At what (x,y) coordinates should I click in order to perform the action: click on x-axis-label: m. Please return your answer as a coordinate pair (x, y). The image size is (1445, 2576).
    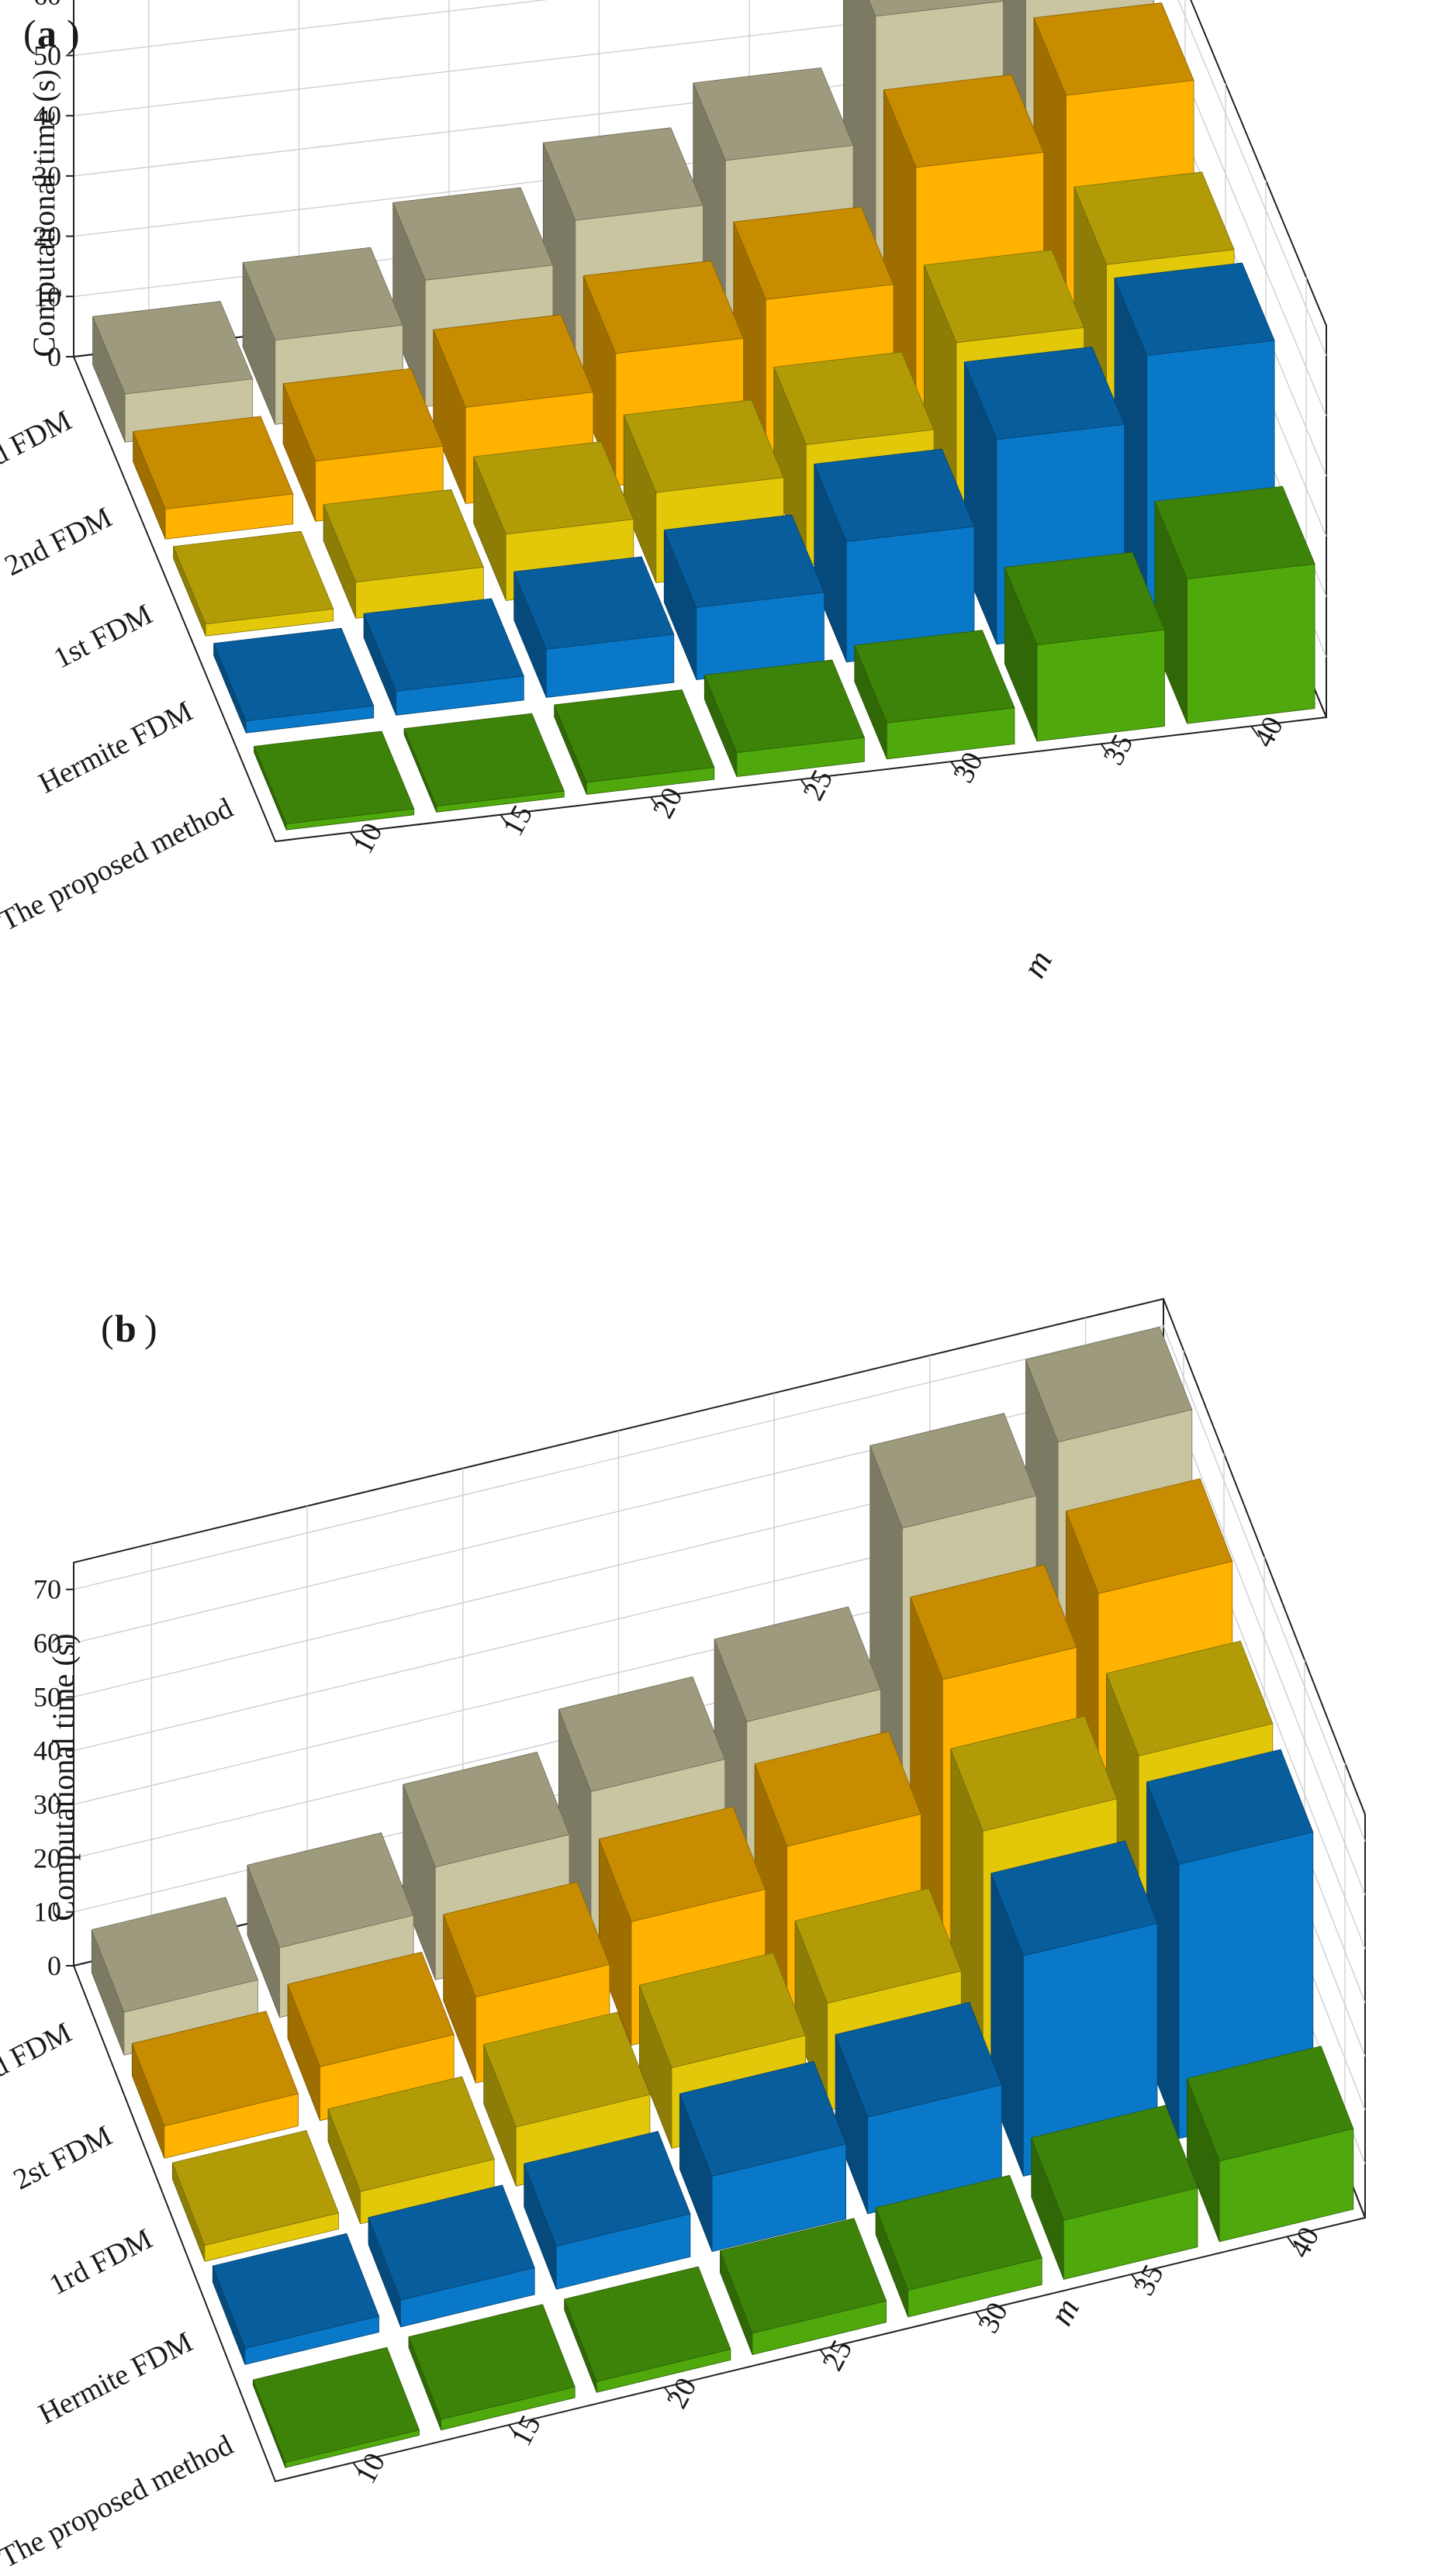
    Looking at the image, I should click on (1064, 2312).